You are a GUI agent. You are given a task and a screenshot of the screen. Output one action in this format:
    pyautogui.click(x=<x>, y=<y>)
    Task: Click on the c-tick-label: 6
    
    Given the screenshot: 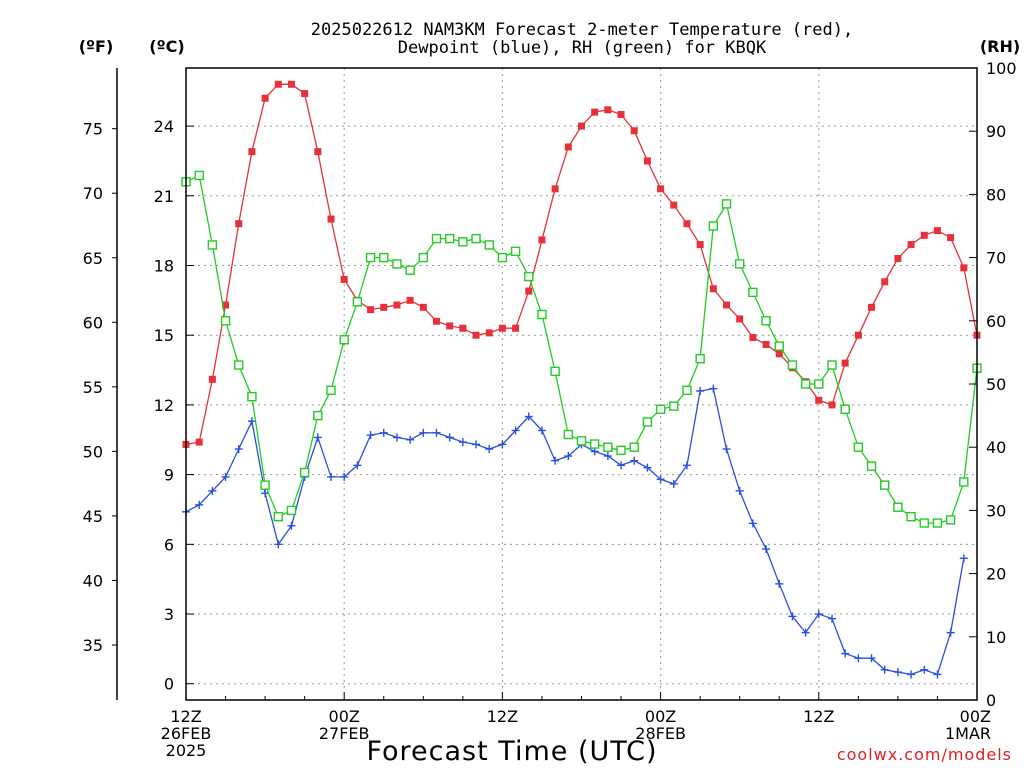 What is the action you would take?
    pyautogui.click(x=169, y=544)
    